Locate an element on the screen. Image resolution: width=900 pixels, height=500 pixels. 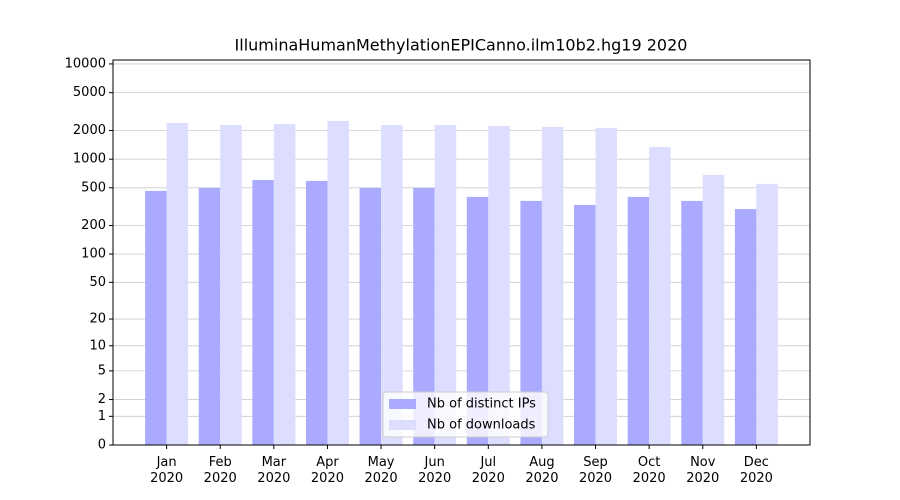
x-tick-label: Jun 2020 is located at coordinates (434, 470).